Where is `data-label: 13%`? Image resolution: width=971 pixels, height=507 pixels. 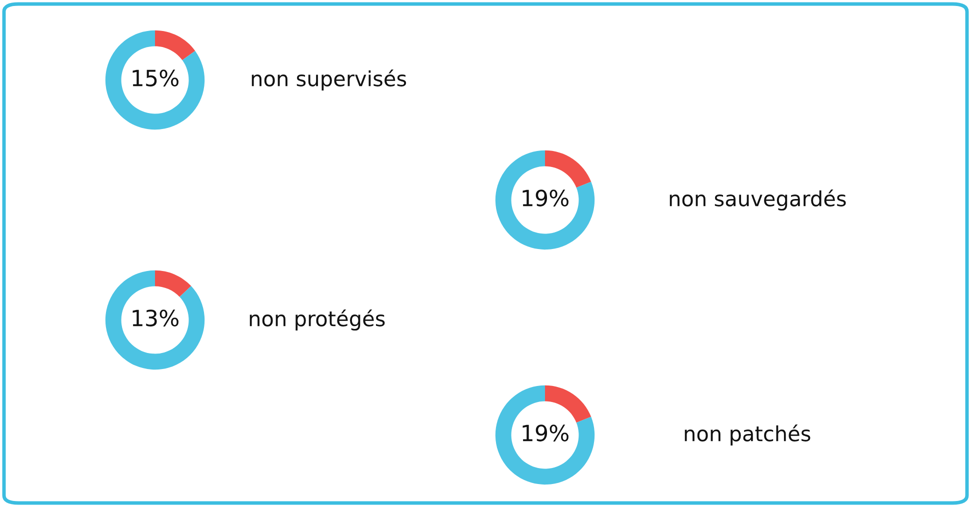
data-label: 13% is located at coordinates (155, 318).